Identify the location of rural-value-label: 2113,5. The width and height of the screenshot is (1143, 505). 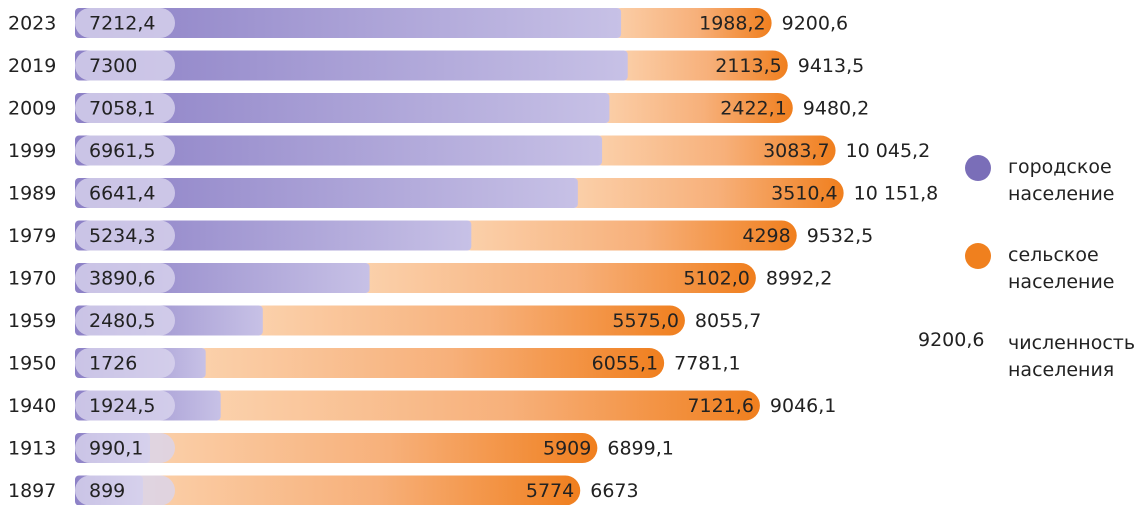
(748, 66).